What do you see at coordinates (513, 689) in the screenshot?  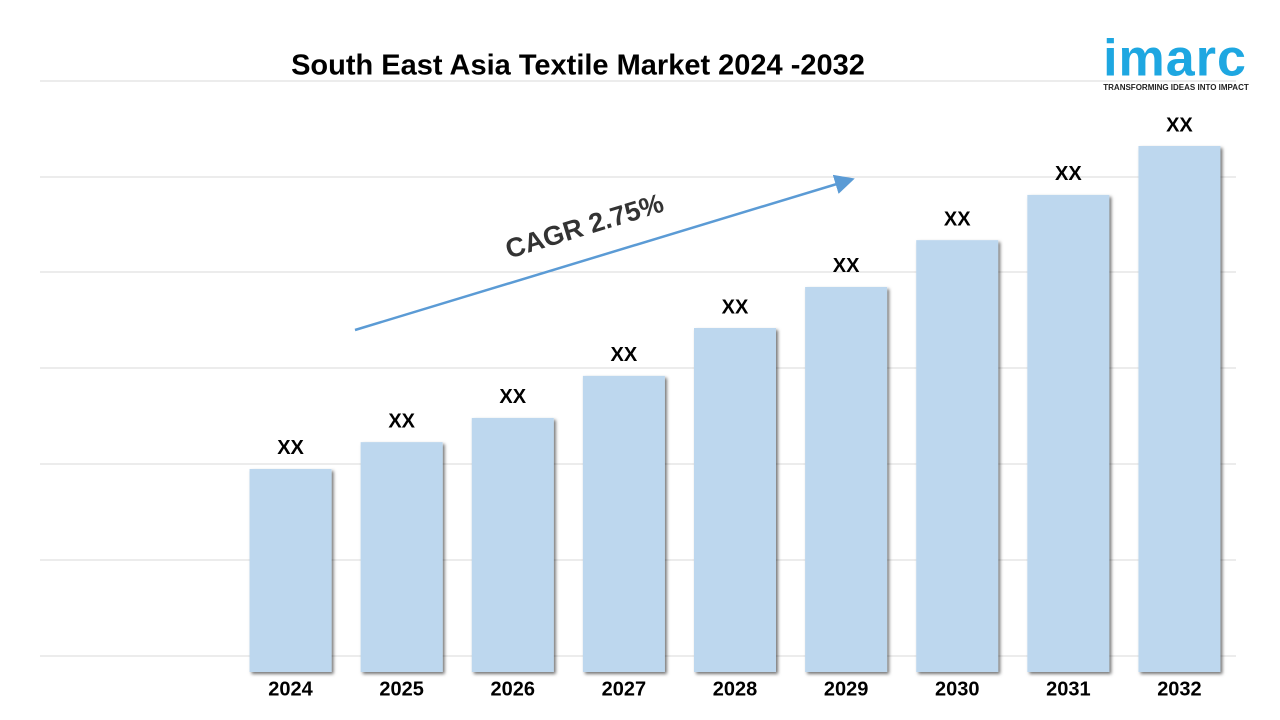 I see `x-tick-label: 2026` at bounding box center [513, 689].